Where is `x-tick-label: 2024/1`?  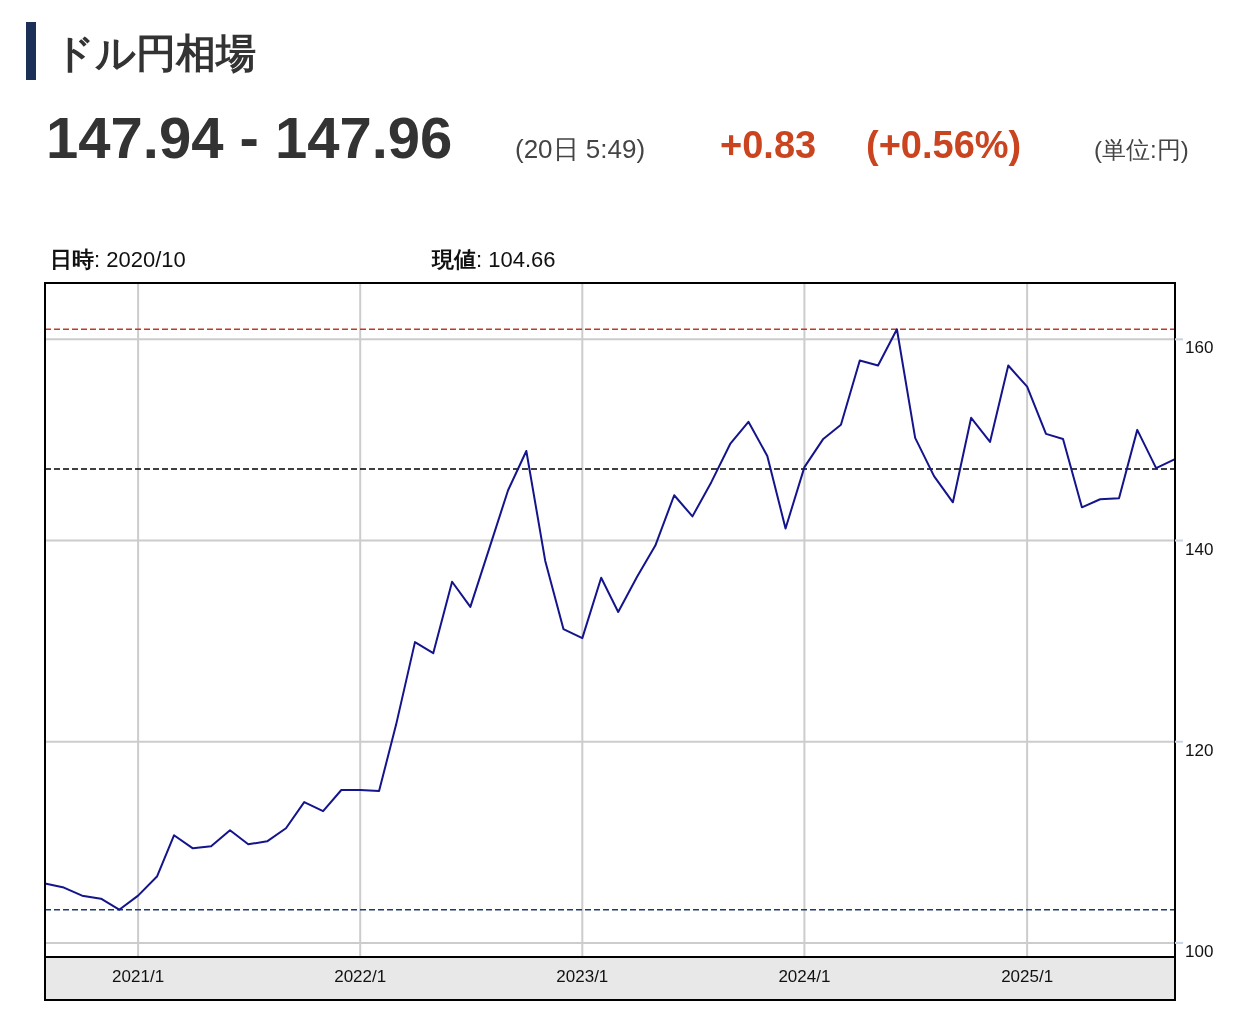
x-tick-label: 2024/1 is located at coordinates (804, 976).